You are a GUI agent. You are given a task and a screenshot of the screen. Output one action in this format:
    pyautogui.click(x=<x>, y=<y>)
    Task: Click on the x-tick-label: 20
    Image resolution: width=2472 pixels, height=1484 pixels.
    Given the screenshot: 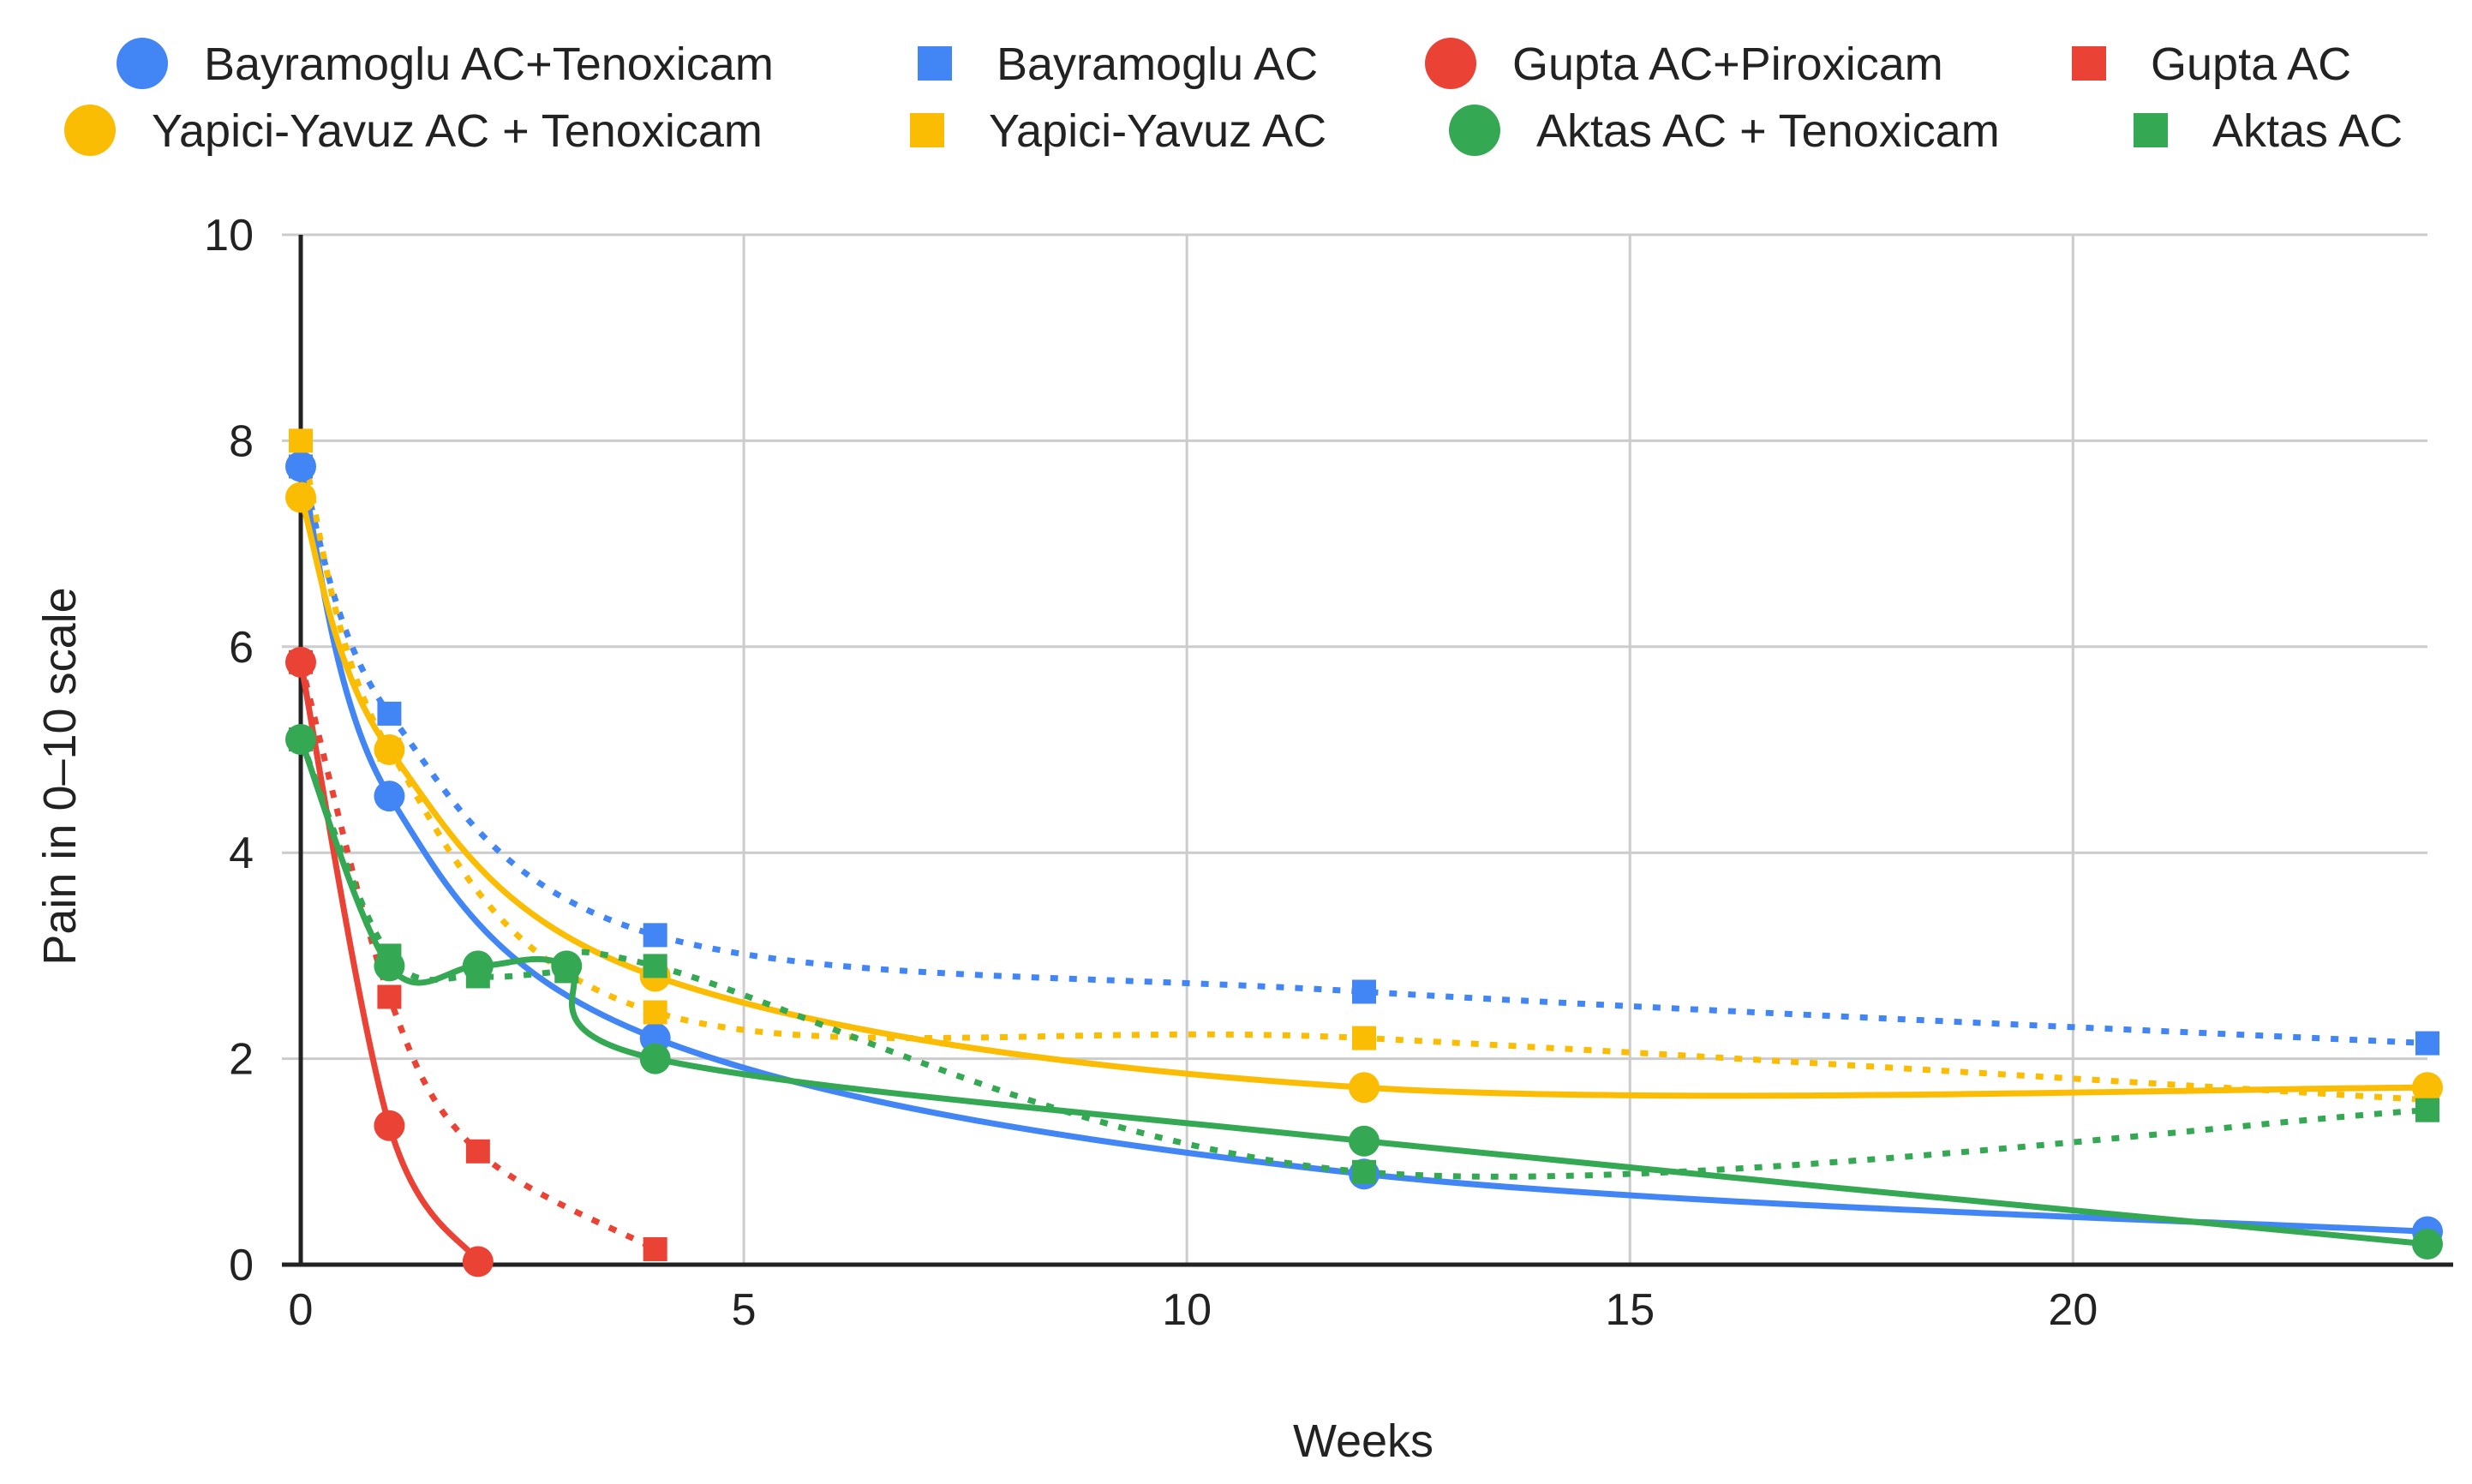 What is the action you would take?
    pyautogui.click(x=2073, y=1310)
    